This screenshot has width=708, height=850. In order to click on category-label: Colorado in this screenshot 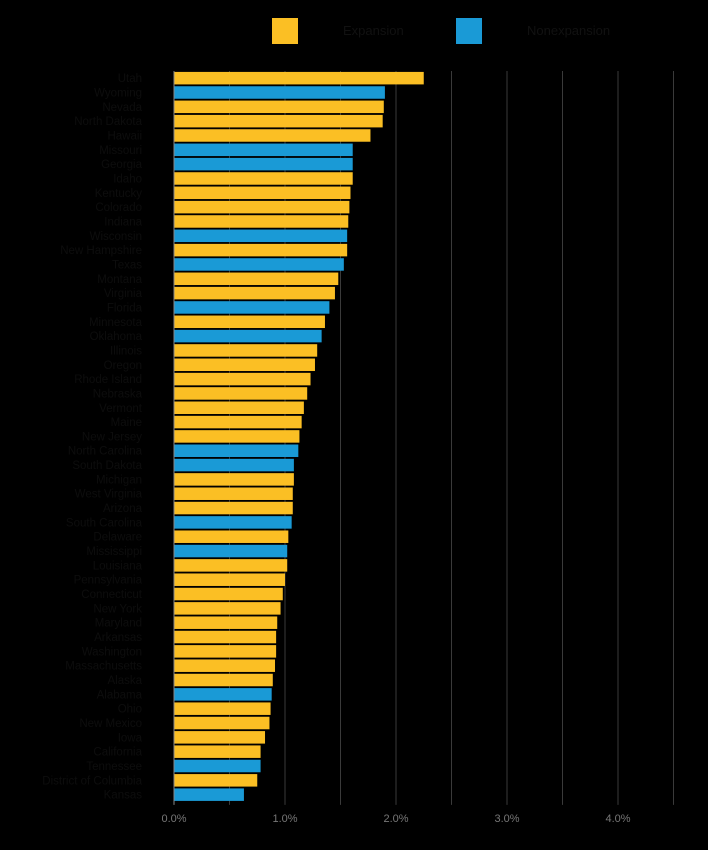, I will do `click(118, 208)`.